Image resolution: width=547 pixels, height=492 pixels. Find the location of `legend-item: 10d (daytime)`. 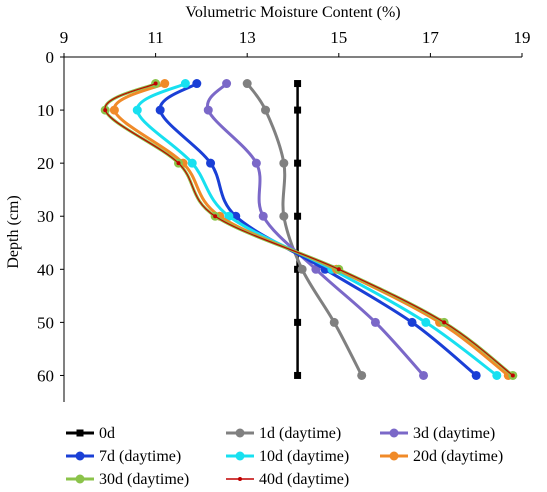

legend-item: 10d (daytime) is located at coordinates (287, 456).